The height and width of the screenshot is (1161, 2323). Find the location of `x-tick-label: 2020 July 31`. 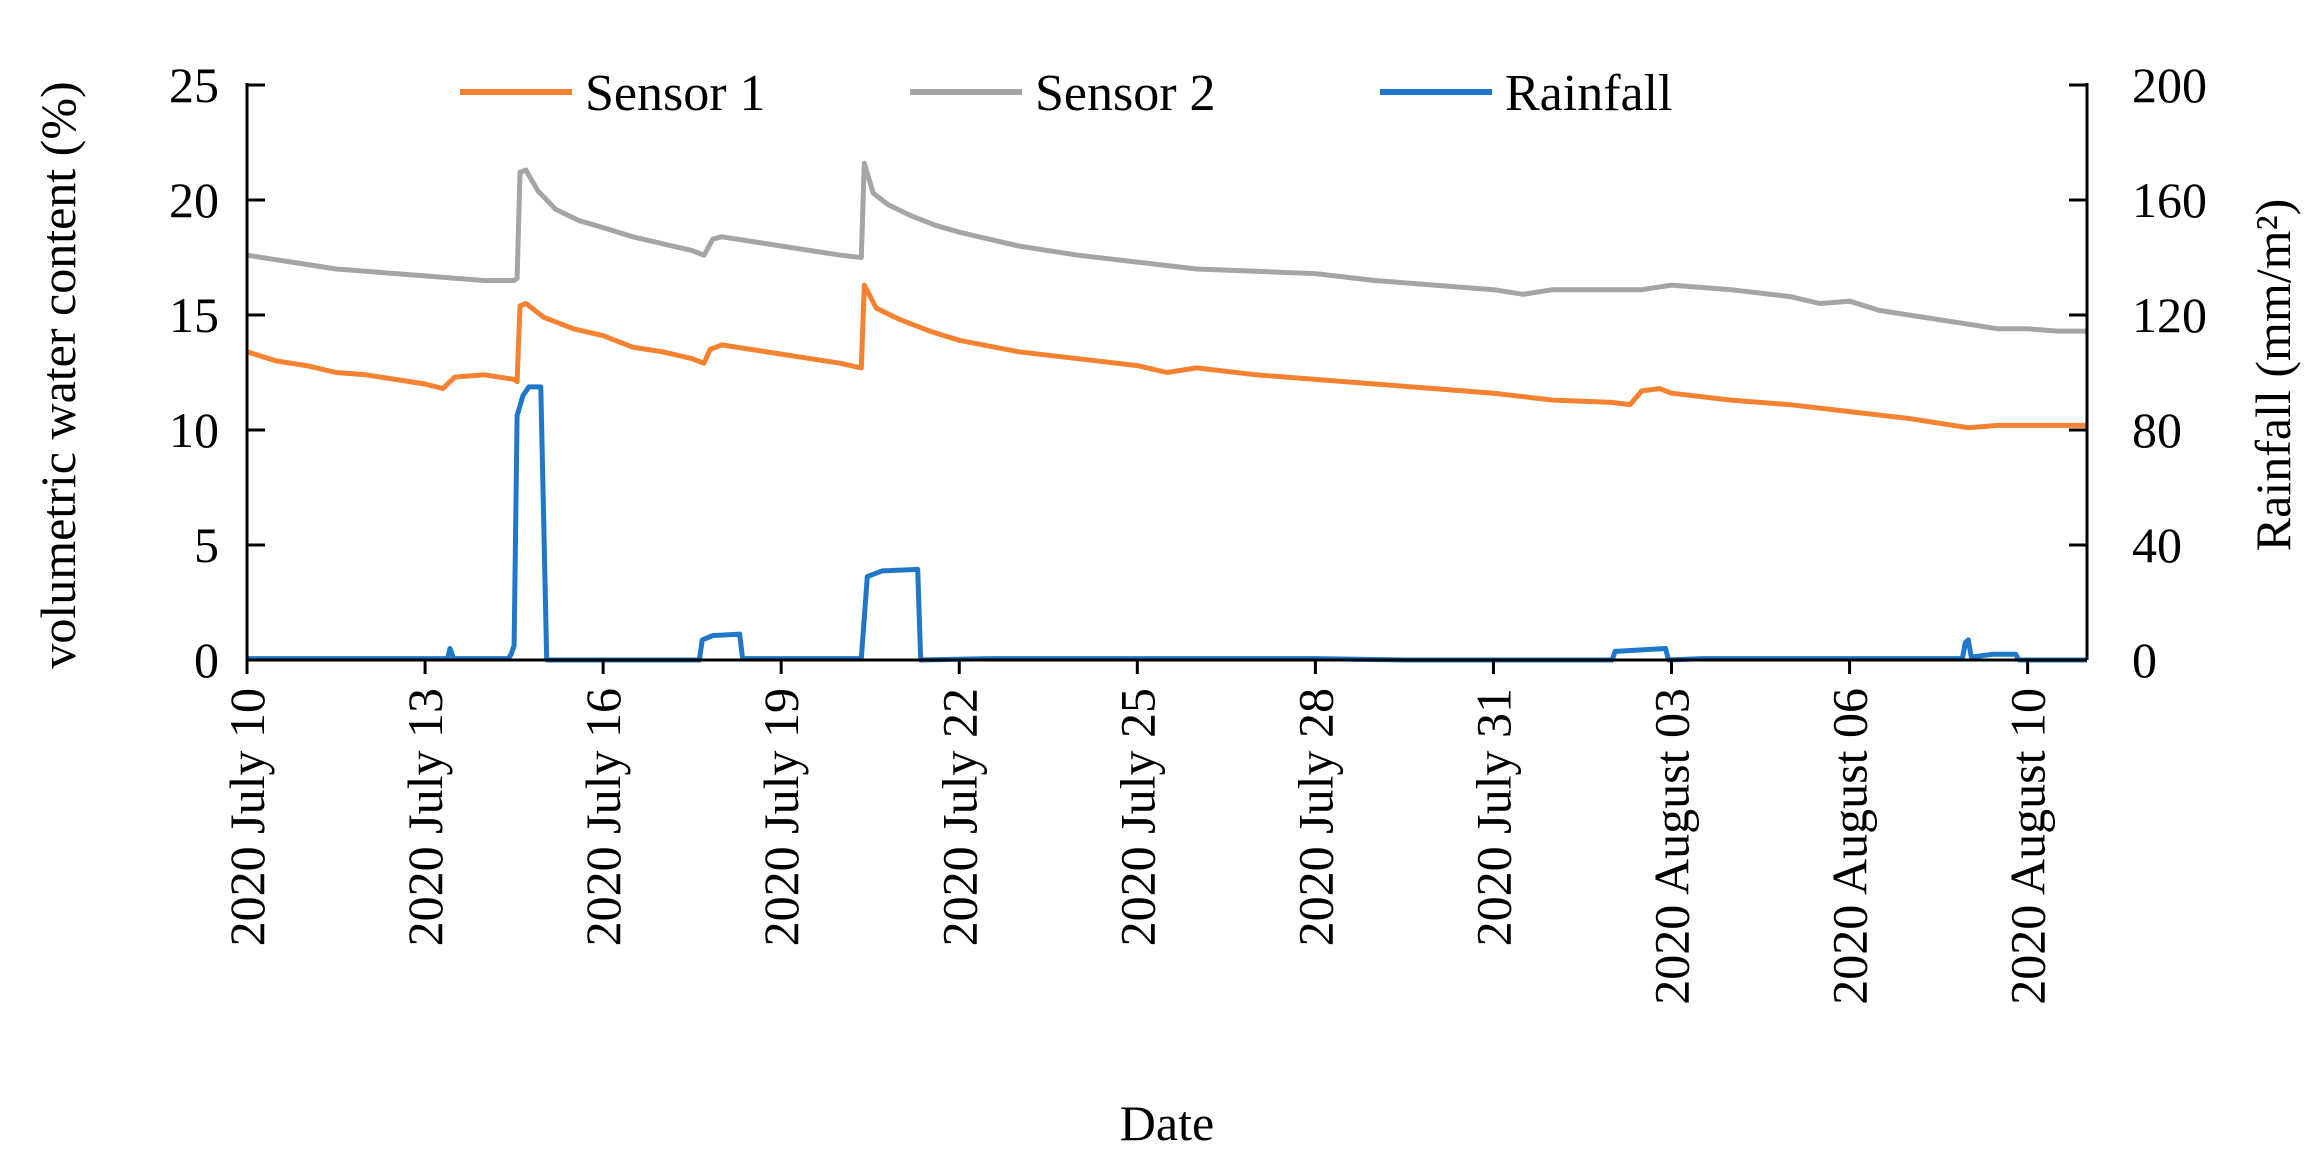

x-tick-label: 2020 July 31 is located at coordinates (1494, 817).